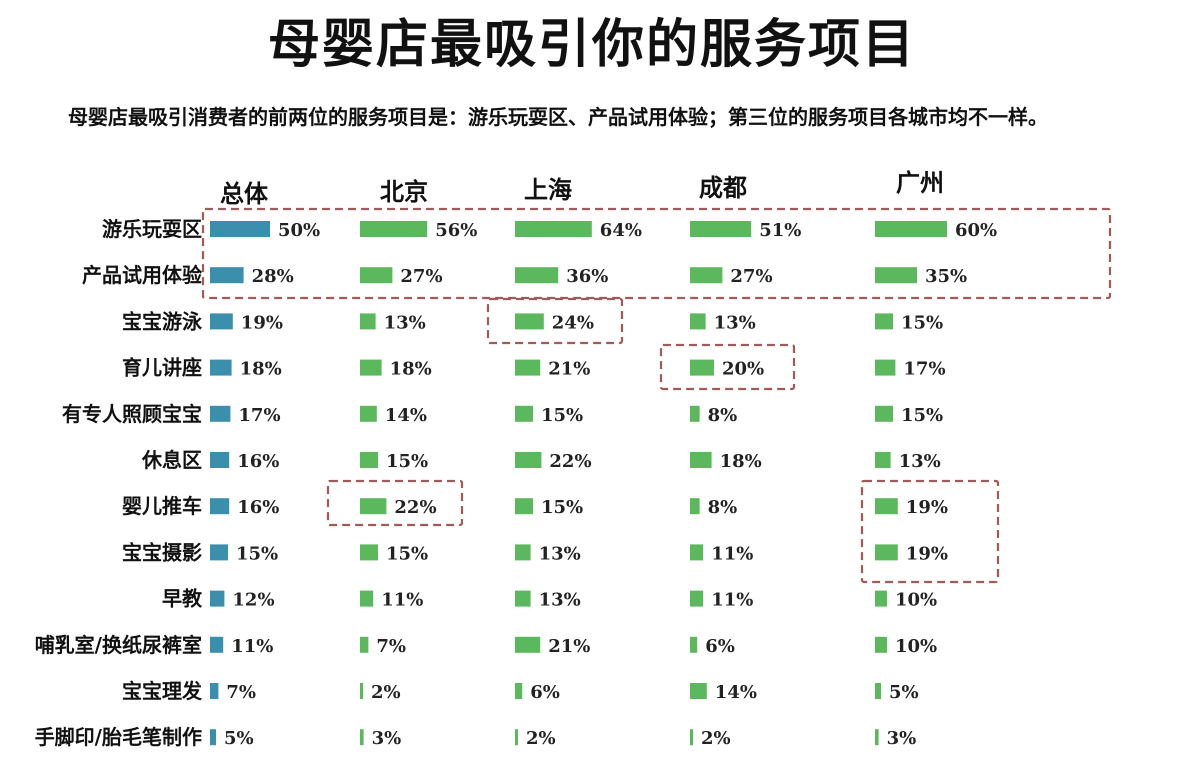  I want to click on data-label: 20%, so click(743, 369).